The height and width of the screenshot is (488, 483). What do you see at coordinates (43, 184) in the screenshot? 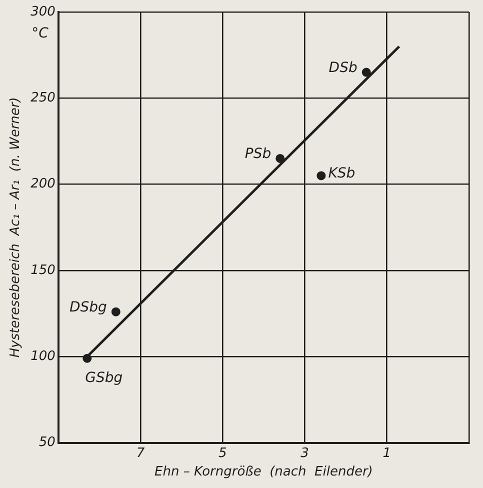
I see `y-tick-label: 200` at bounding box center [43, 184].